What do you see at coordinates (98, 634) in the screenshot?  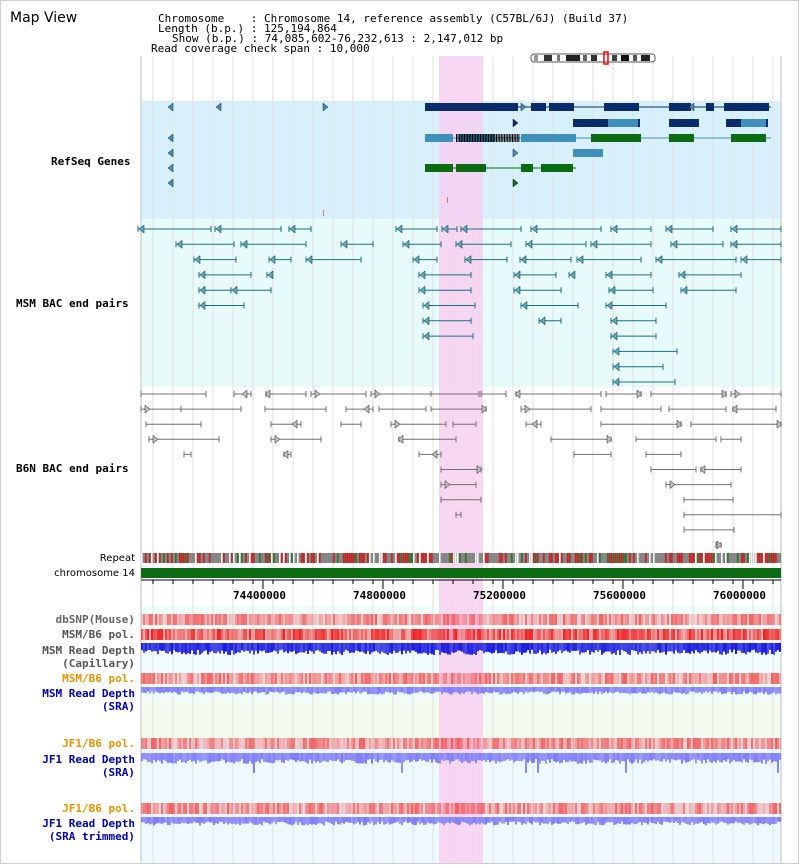 I see `track-label-msm-b6-pol: MSM/B6 pol.` at bounding box center [98, 634].